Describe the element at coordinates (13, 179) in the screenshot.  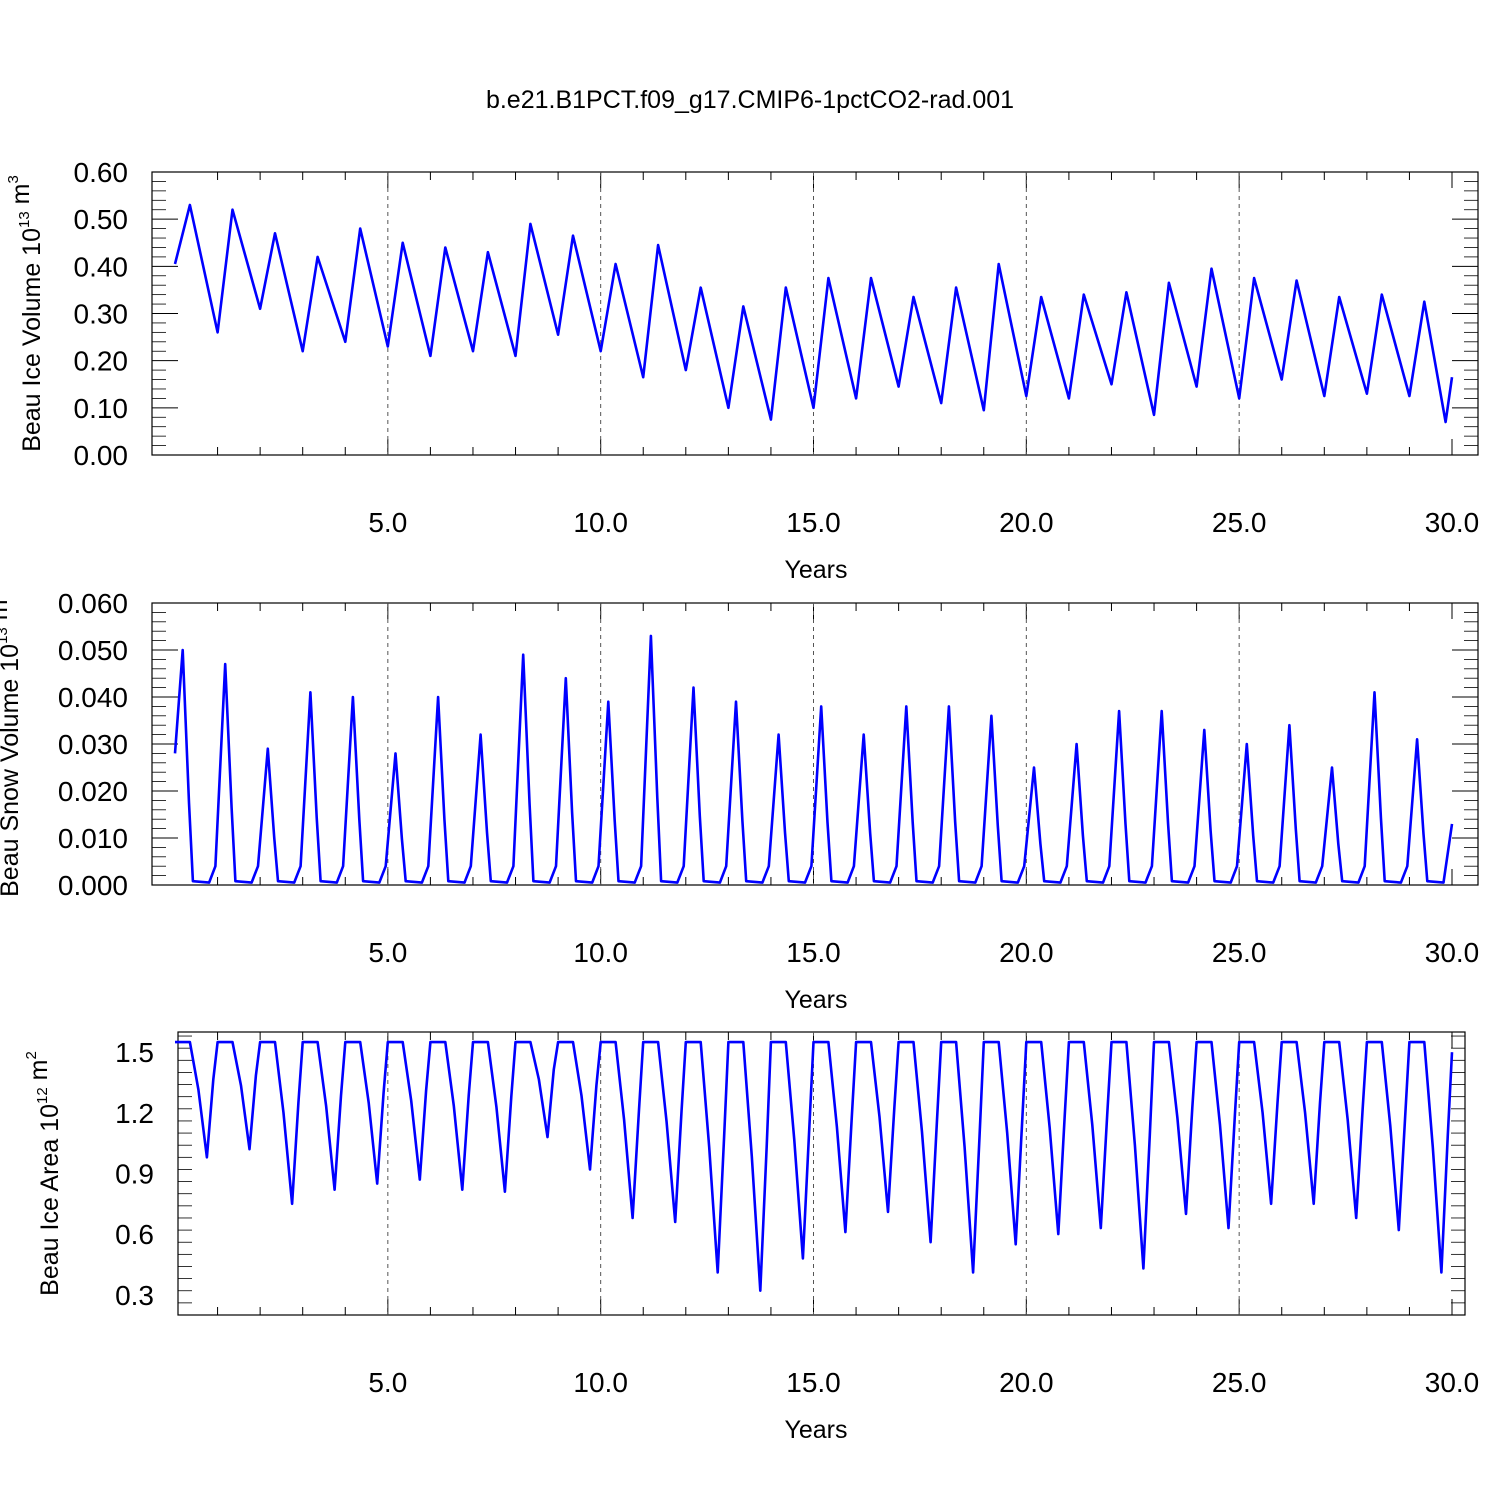
I see `y-axis-label-exponent: 3` at that location.